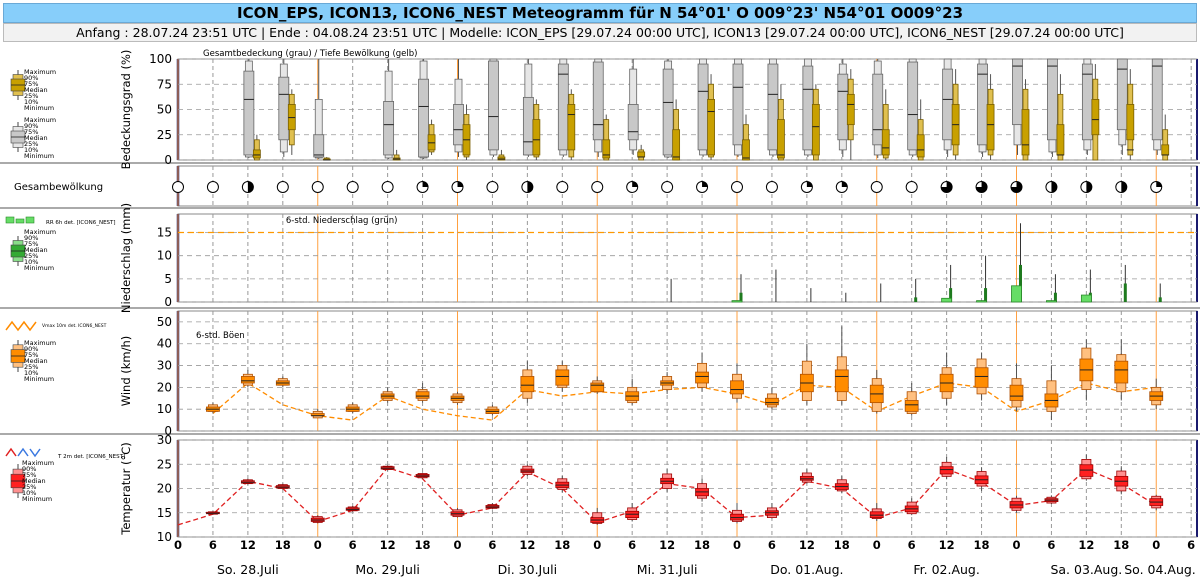 This screenshot has width=1200, height=582. Describe the element at coordinates (248, 545) in the screenshot. I see `hour-tick-label: 12` at that location.